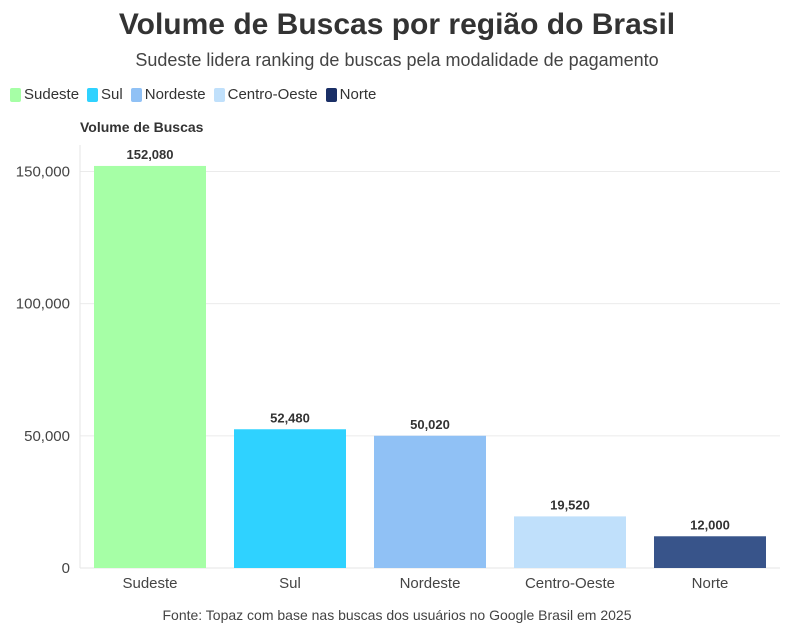  What do you see at coordinates (149, 583) in the screenshot?
I see `x-tick-label: Sudeste` at bounding box center [149, 583].